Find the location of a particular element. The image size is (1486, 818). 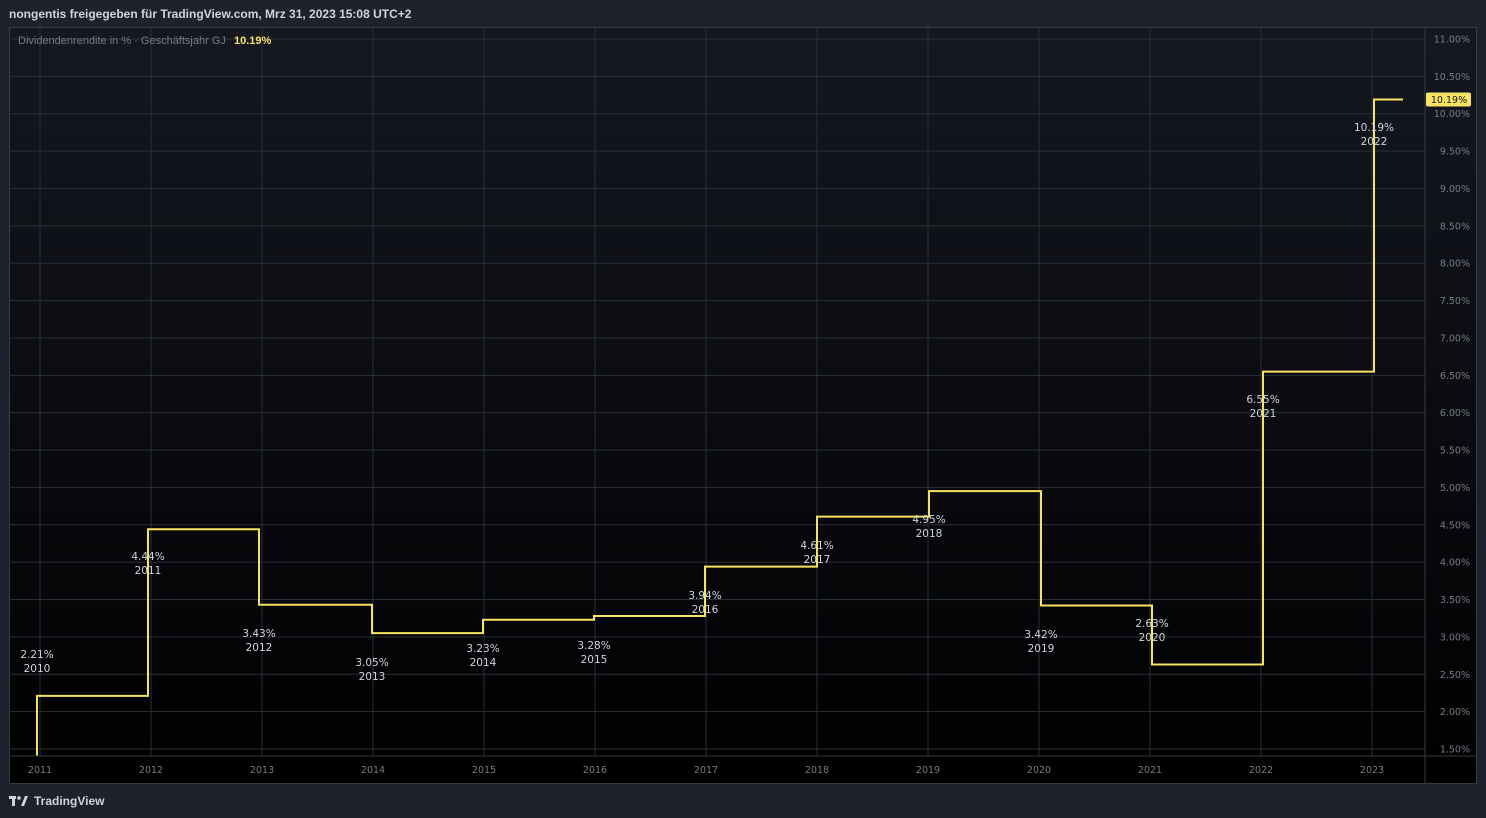

point-year-label: 2015 is located at coordinates (594, 660).